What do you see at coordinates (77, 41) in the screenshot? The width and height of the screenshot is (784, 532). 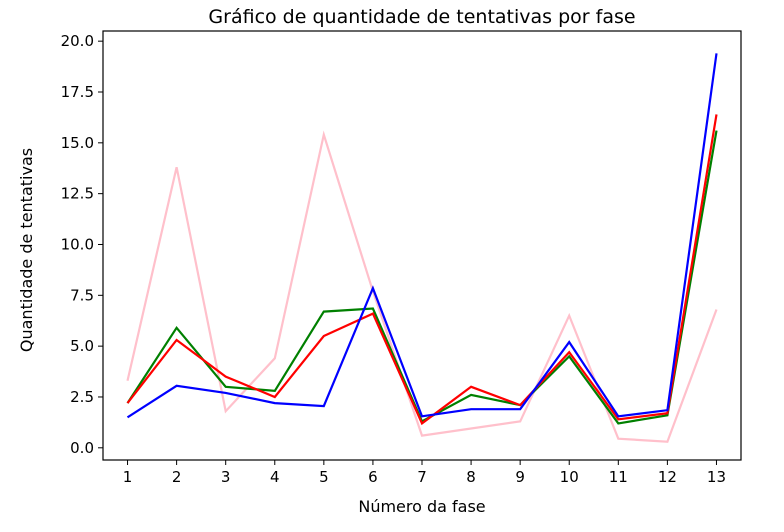 I see `y-tick-label: 20.0` at bounding box center [77, 41].